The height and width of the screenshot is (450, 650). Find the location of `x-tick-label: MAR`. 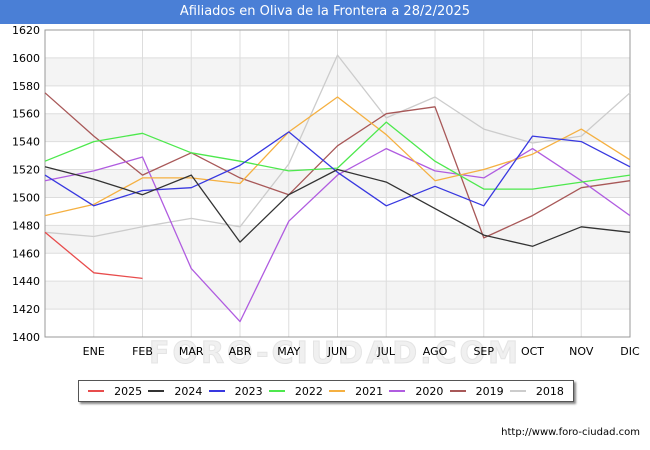

x-tick-label: MAR is located at coordinates (191, 351).